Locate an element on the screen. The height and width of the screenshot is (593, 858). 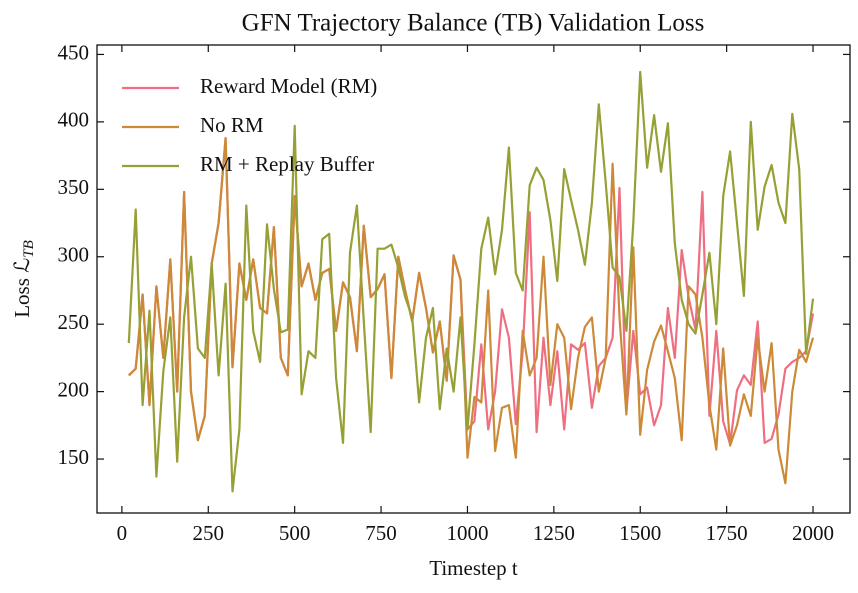
legend-label: No RM is located at coordinates (232, 125).